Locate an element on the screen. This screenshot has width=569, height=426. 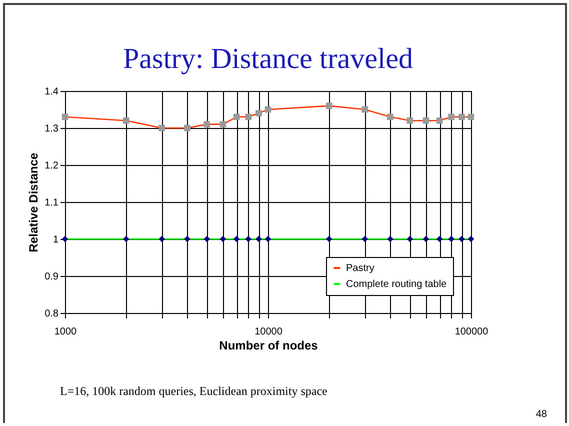
y-tick-label: 0.8 is located at coordinates (51, 314).